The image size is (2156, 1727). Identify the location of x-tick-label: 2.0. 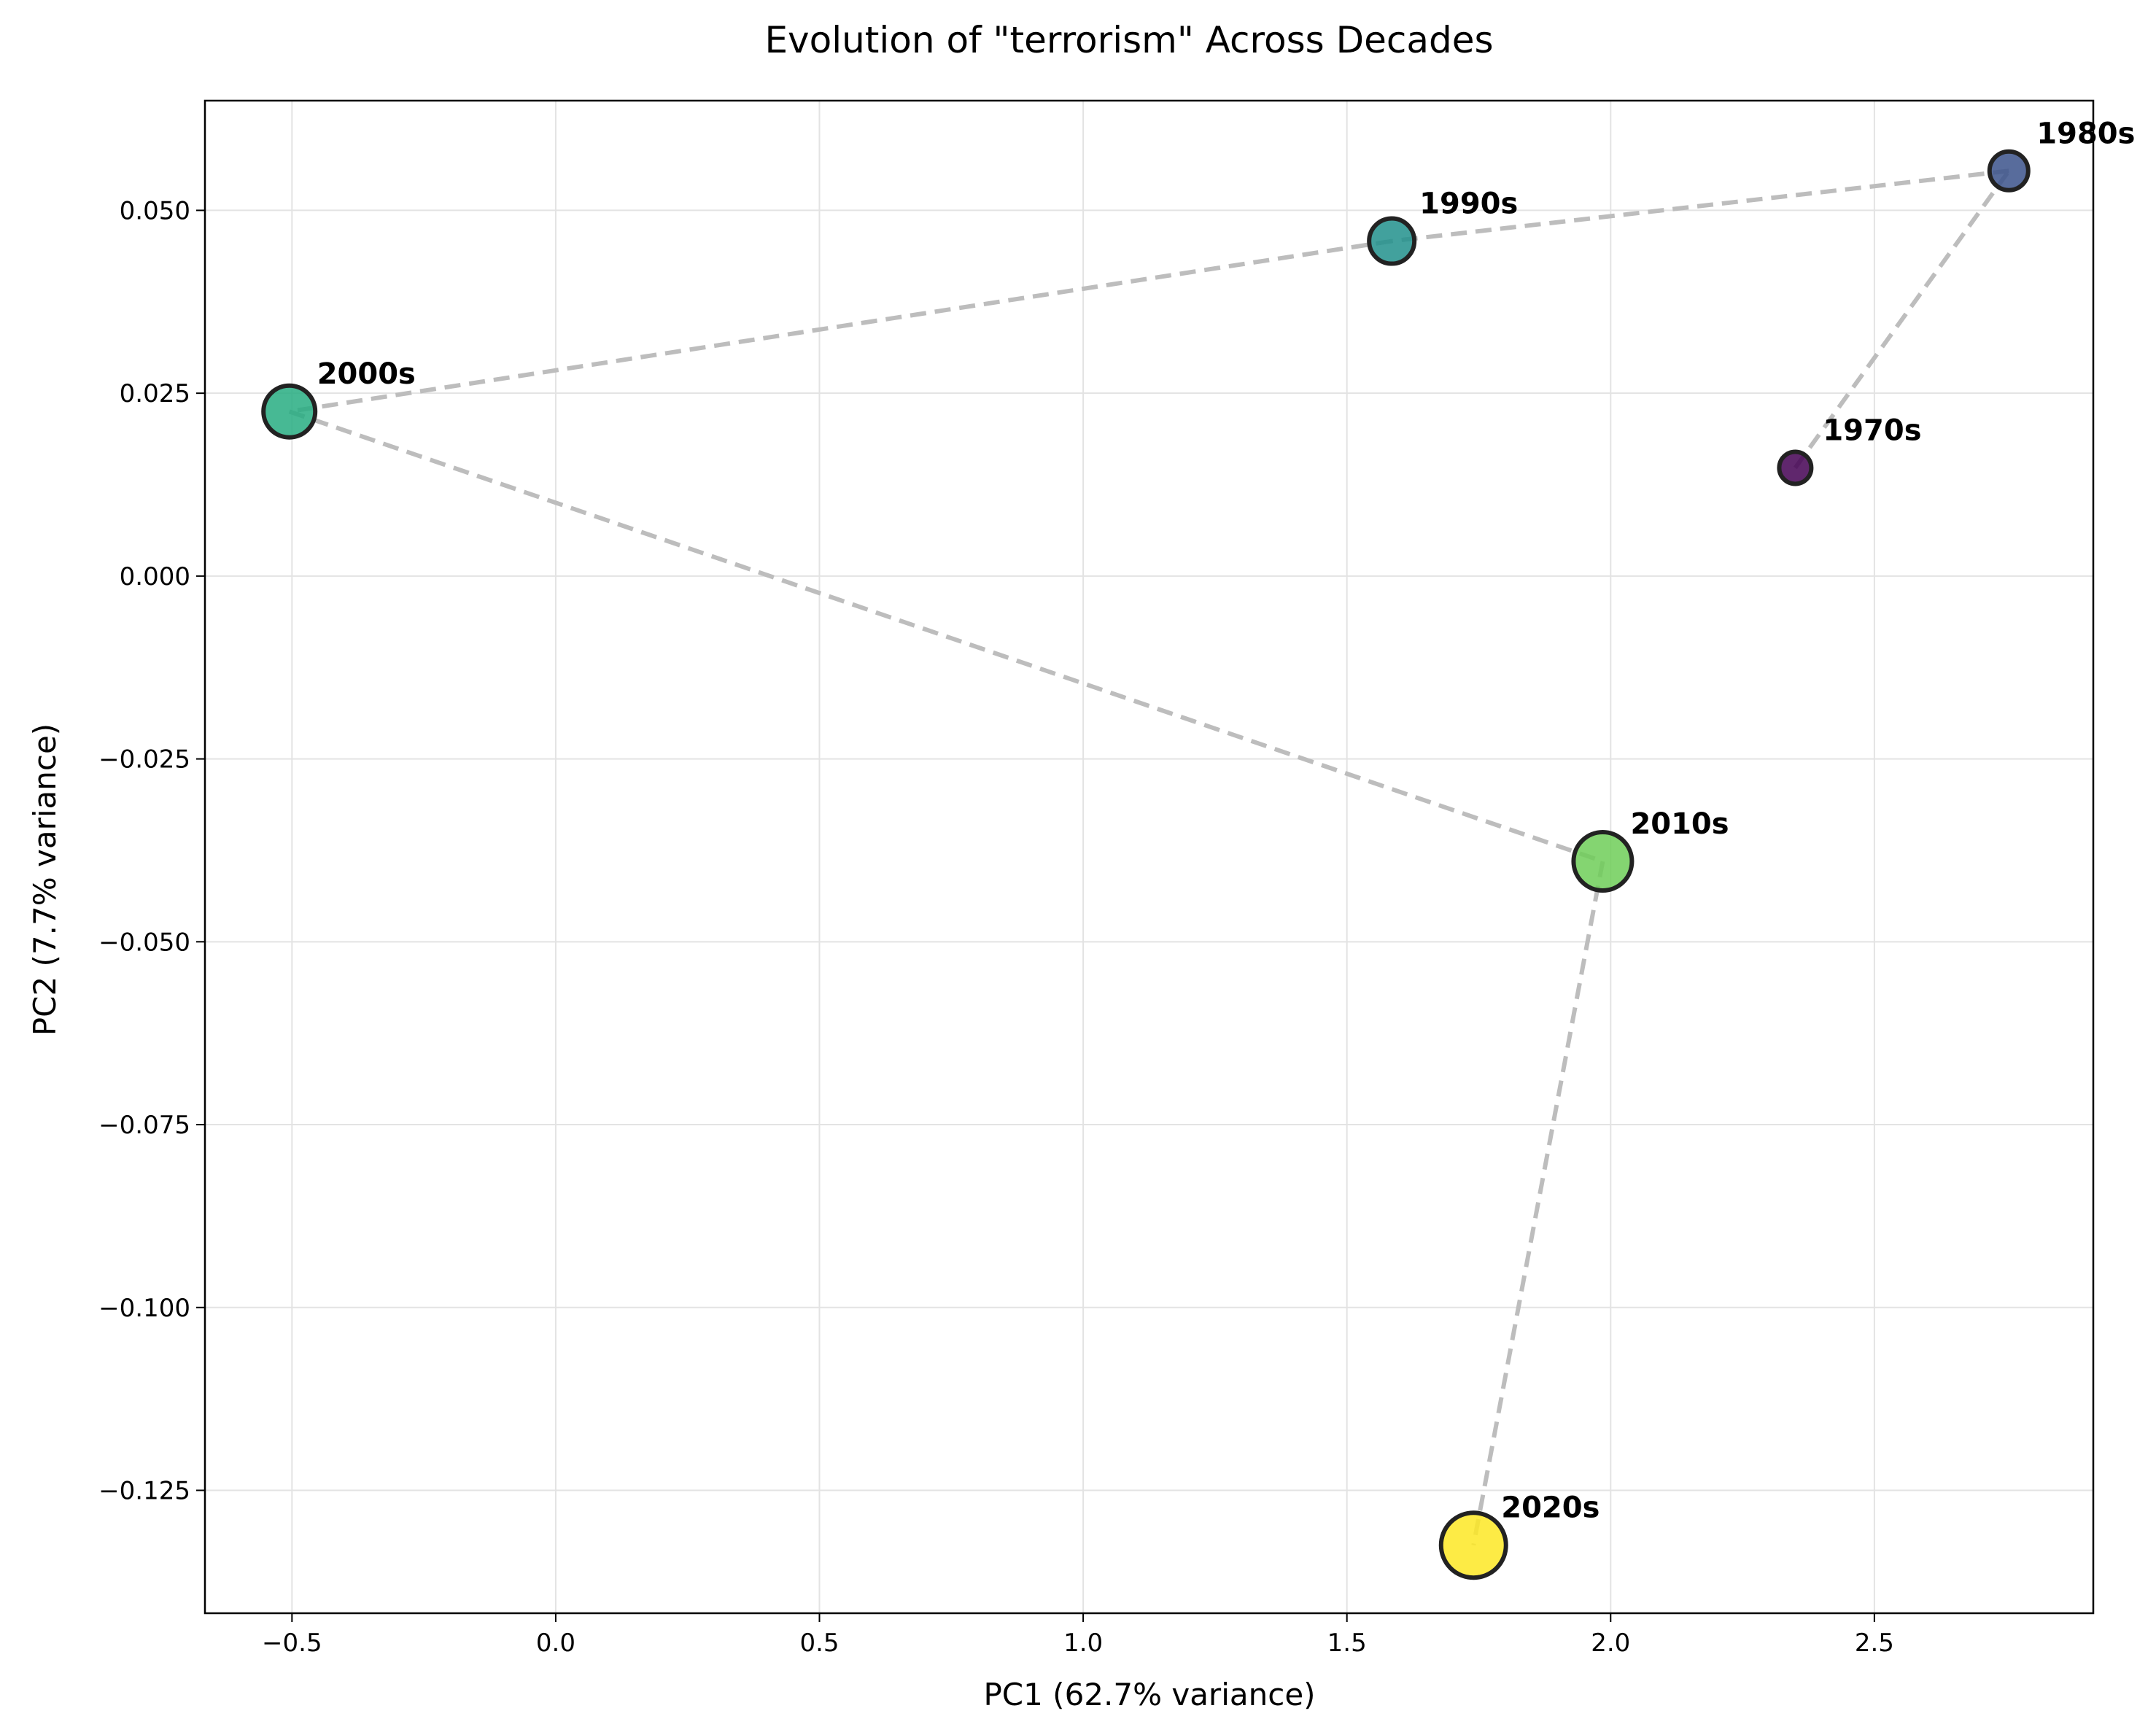
(1610, 1644).